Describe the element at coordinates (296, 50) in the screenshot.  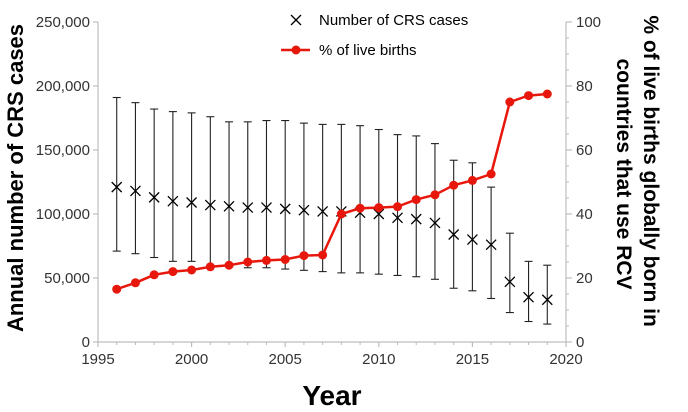
I see `legend-red-marker` at that location.